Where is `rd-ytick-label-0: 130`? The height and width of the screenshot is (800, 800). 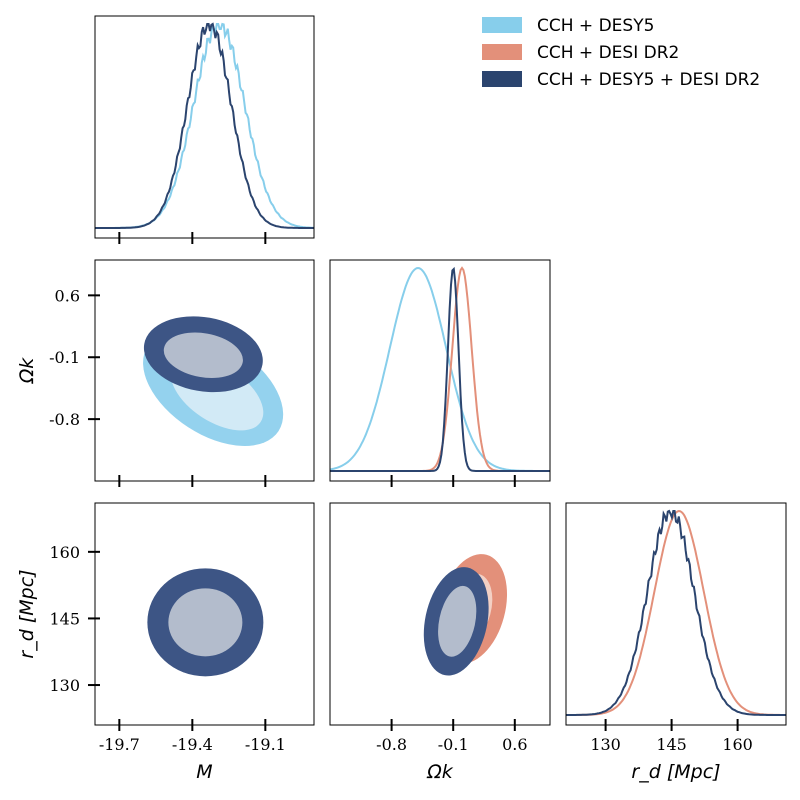 rd-ytick-label-0: 130 is located at coordinates (64, 685).